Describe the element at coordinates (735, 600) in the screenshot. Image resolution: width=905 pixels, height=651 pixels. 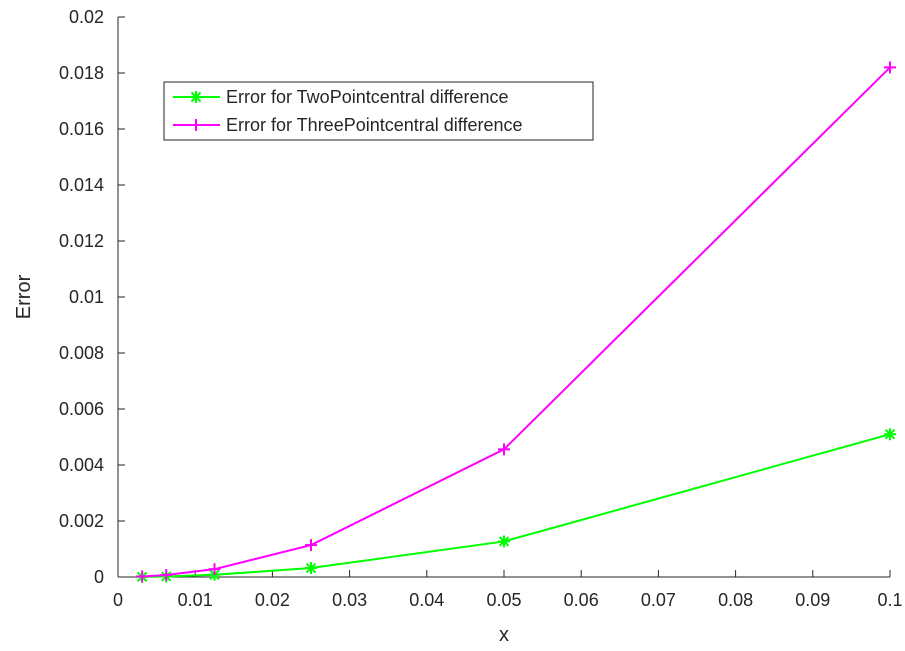
I see `x-tick-label: 0.08` at that location.